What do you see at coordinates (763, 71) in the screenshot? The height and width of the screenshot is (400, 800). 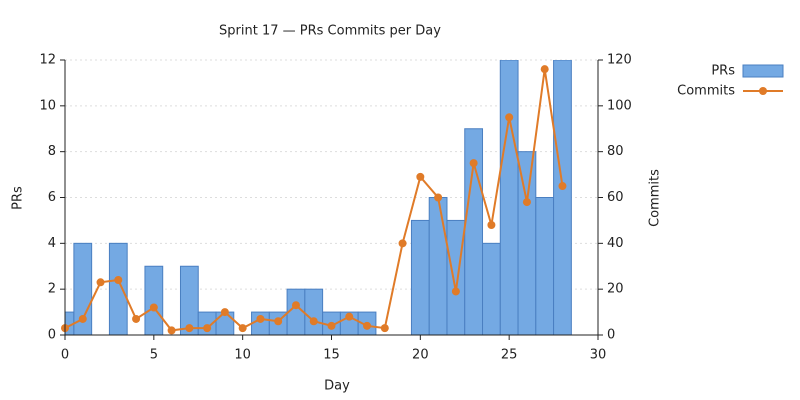 I see `legend-swatch` at bounding box center [763, 71].